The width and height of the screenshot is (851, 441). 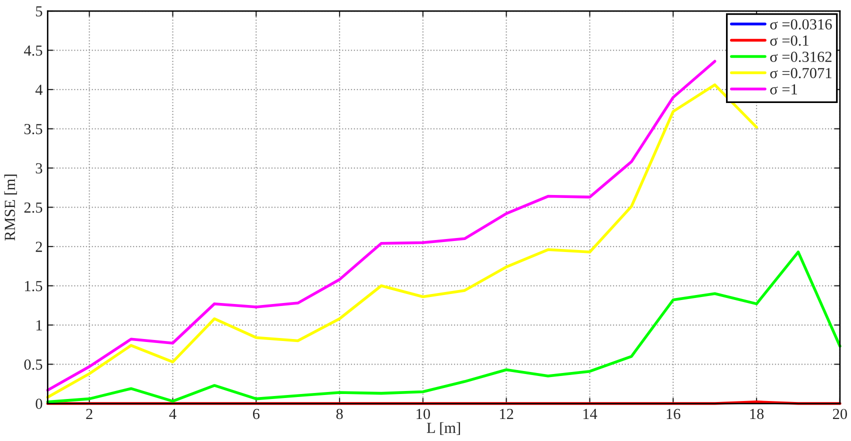 I want to click on x-tick-label: 18, so click(x=757, y=414).